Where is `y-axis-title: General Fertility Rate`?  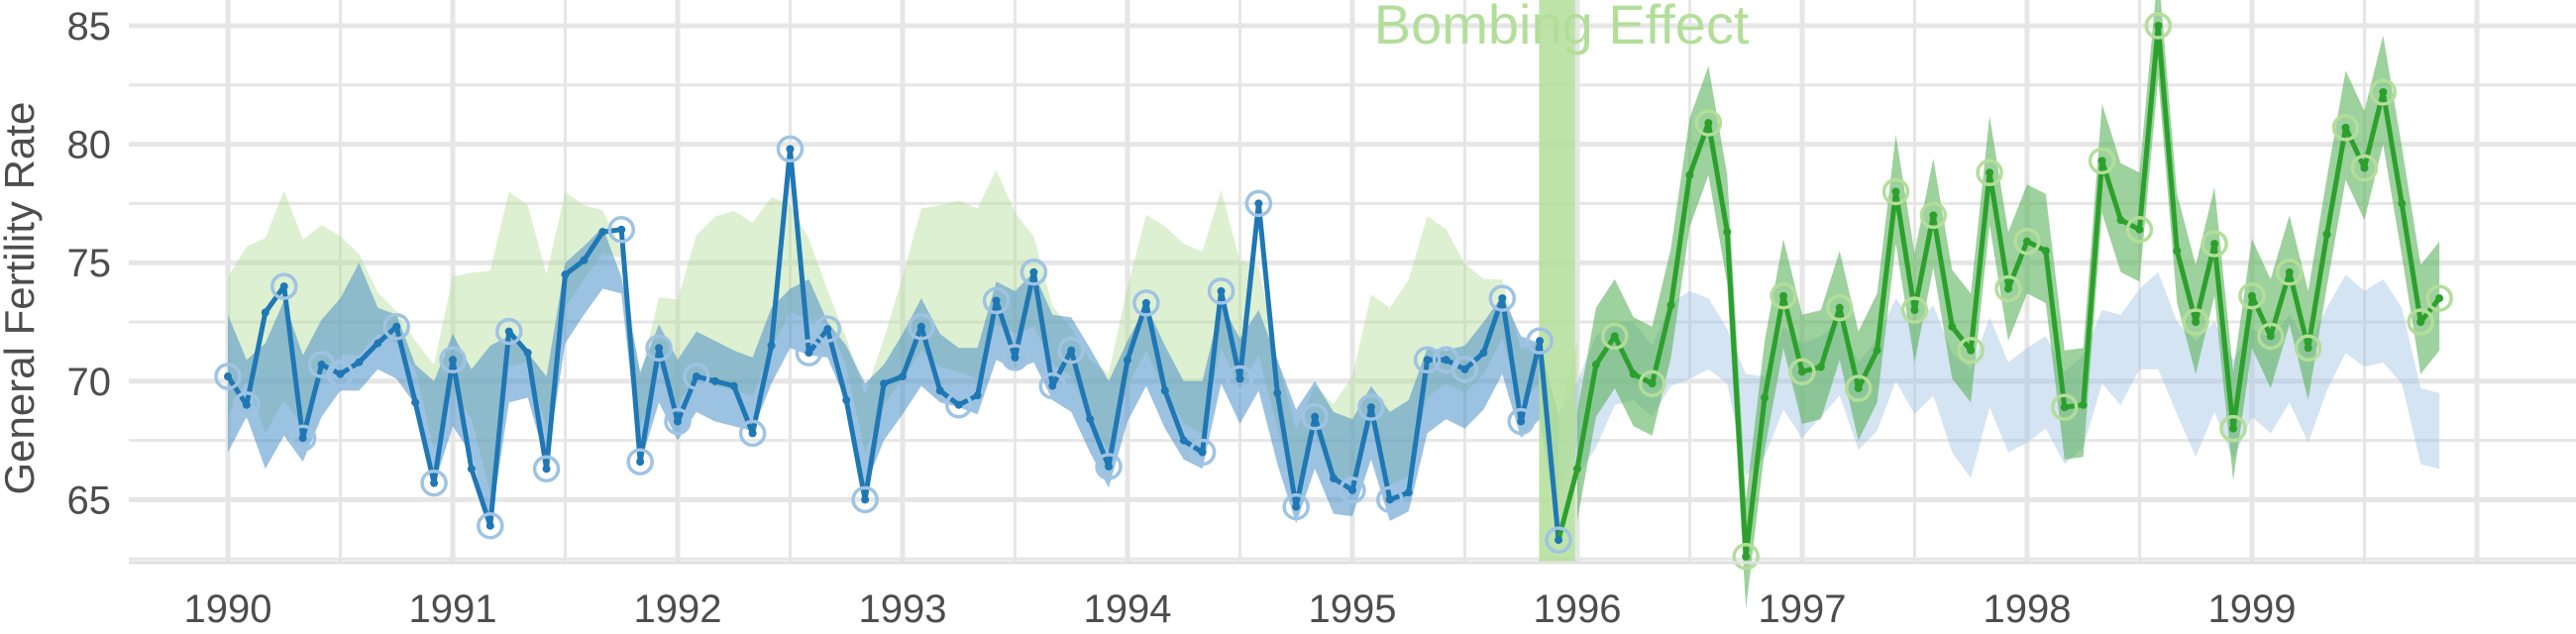 y-axis-title: General Fertility Rate is located at coordinates (21, 298).